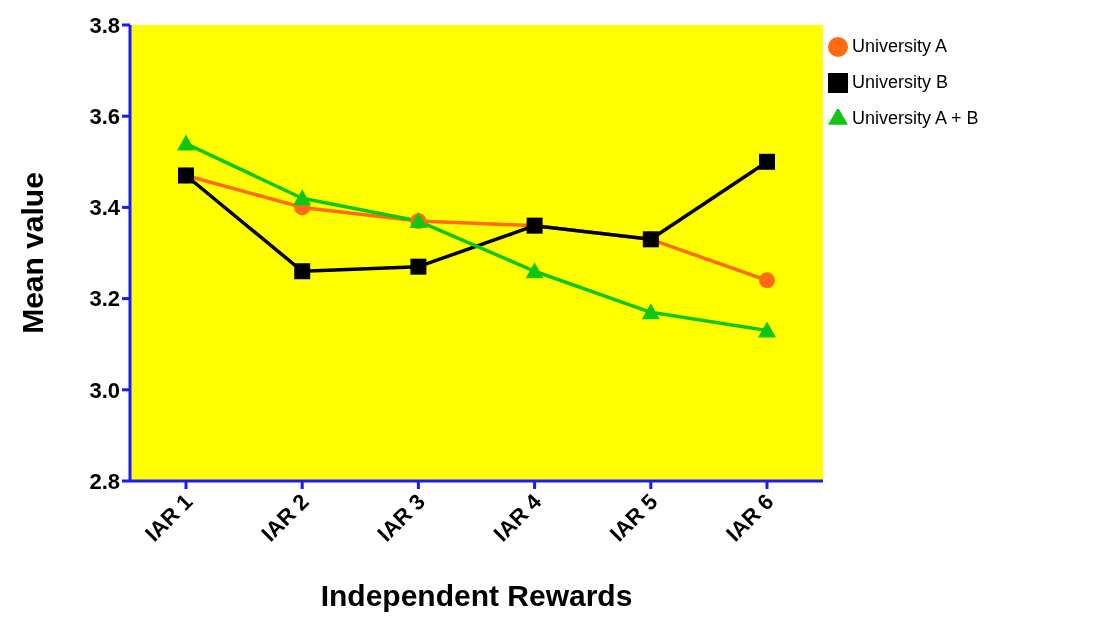 The width and height of the screenshot is (1096, 624). Describe the element at coordinates (915, 118) in the screenshot. I see `legend-label: University A + B` at that location.